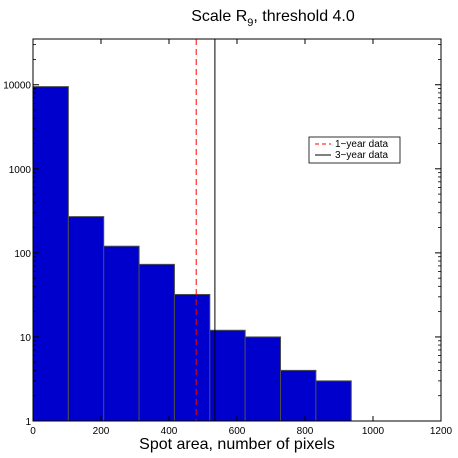  What do you see at coordinates (22, 254) in the screenshot?
I see `y-tick-label: 100` at bounding box center [22, 254].